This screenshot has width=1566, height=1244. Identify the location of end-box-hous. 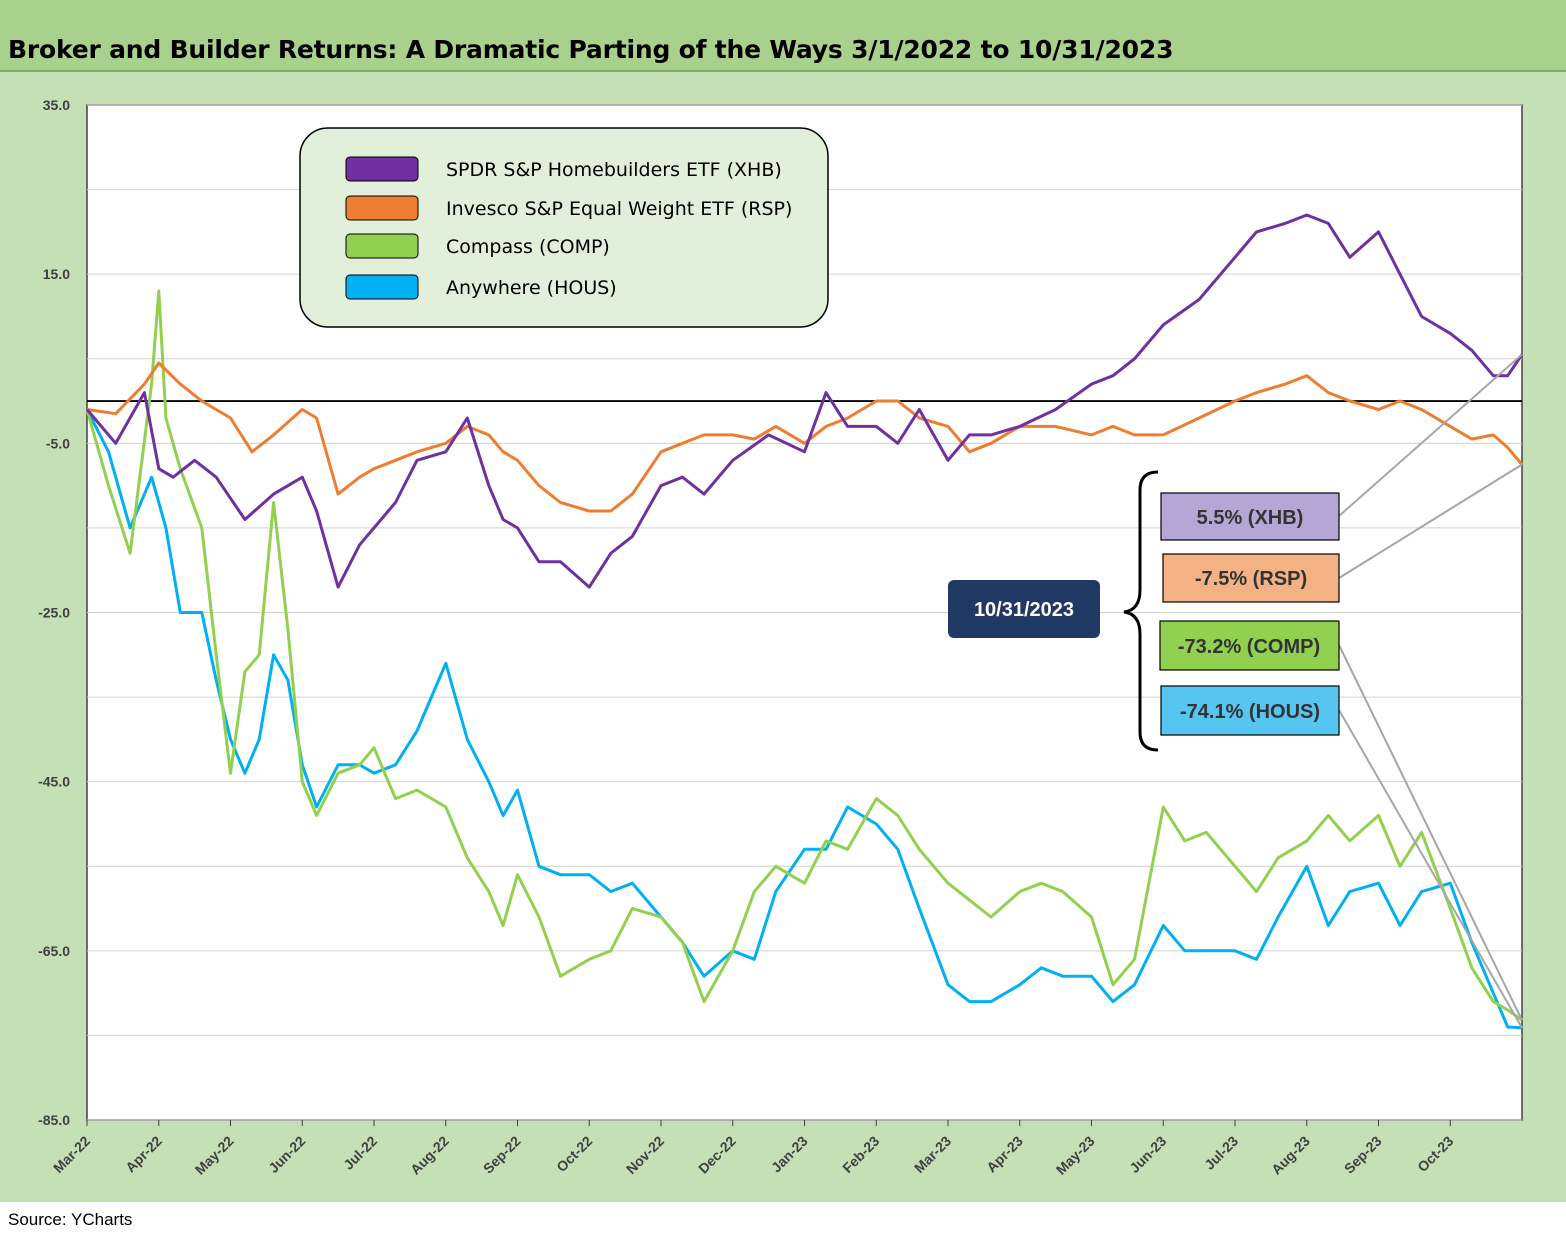
(1250, 710).